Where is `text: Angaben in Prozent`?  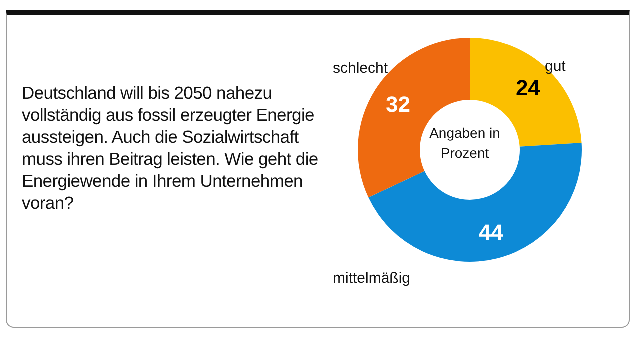
text: Angaben in Prozent is located at coordinates (465, 143).